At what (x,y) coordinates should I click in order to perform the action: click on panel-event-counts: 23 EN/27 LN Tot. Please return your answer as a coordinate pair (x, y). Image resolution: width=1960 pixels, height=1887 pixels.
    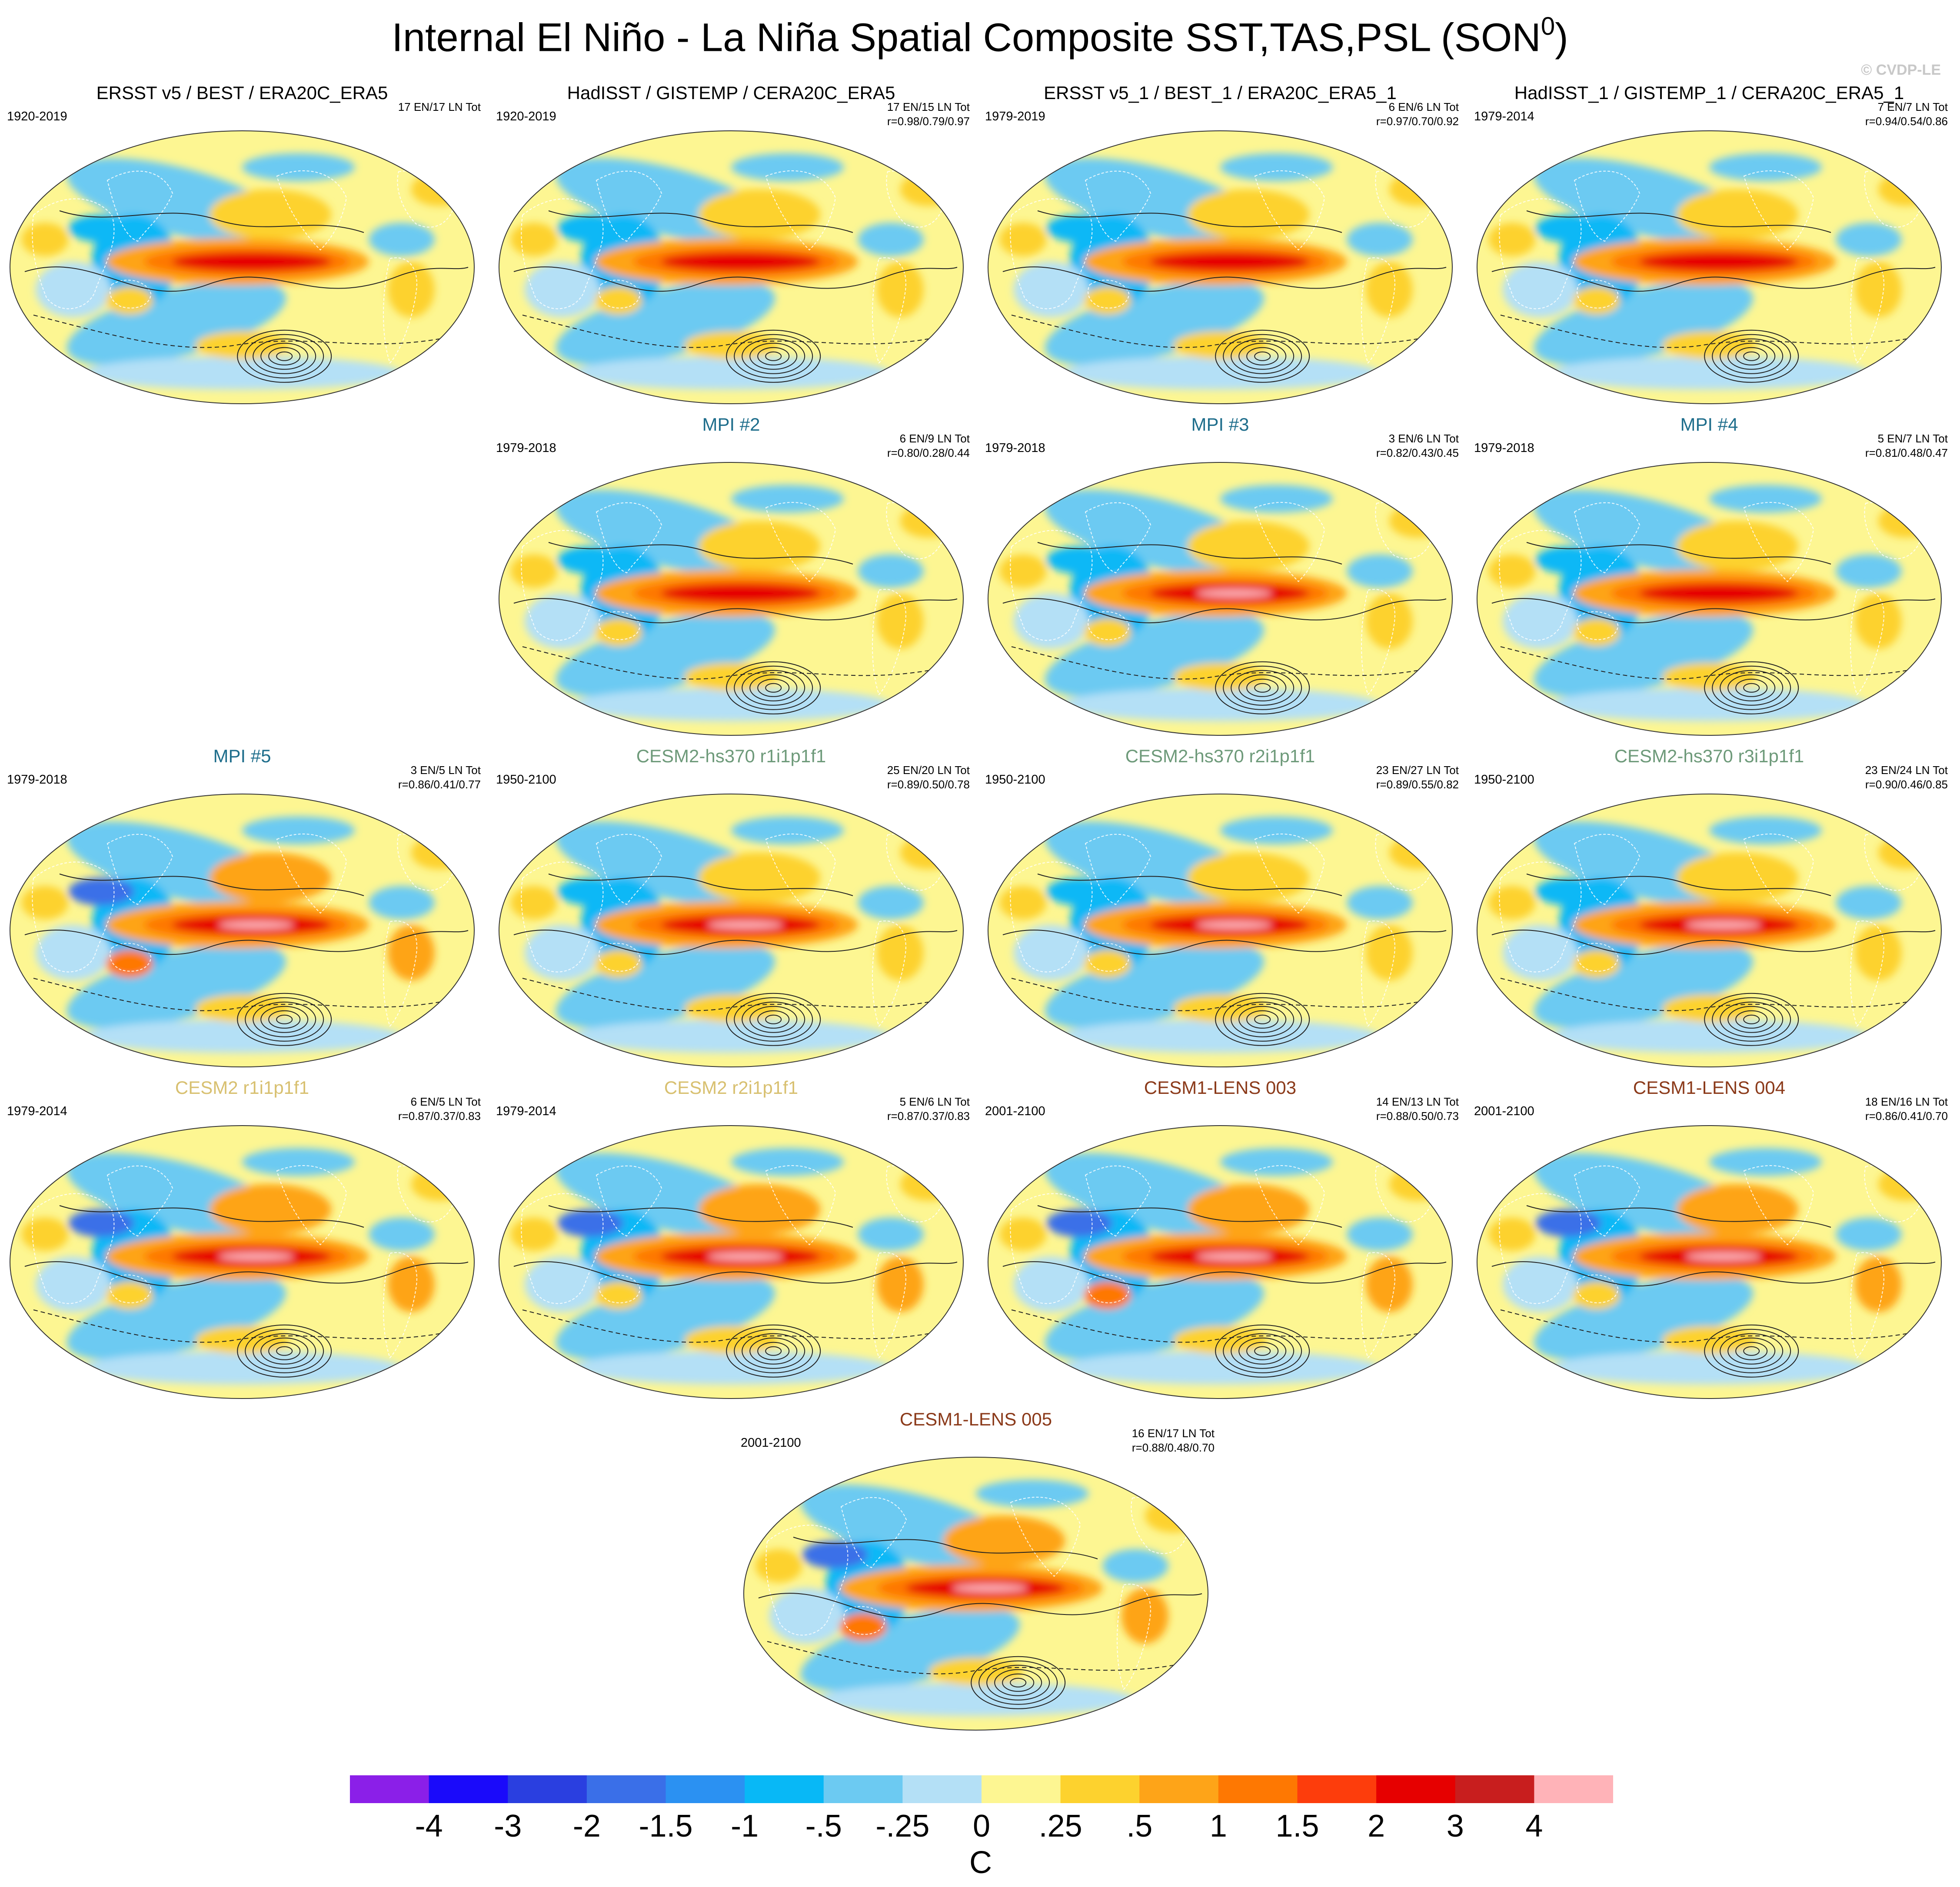
    Looking at the image, I should click on (1417, 770).